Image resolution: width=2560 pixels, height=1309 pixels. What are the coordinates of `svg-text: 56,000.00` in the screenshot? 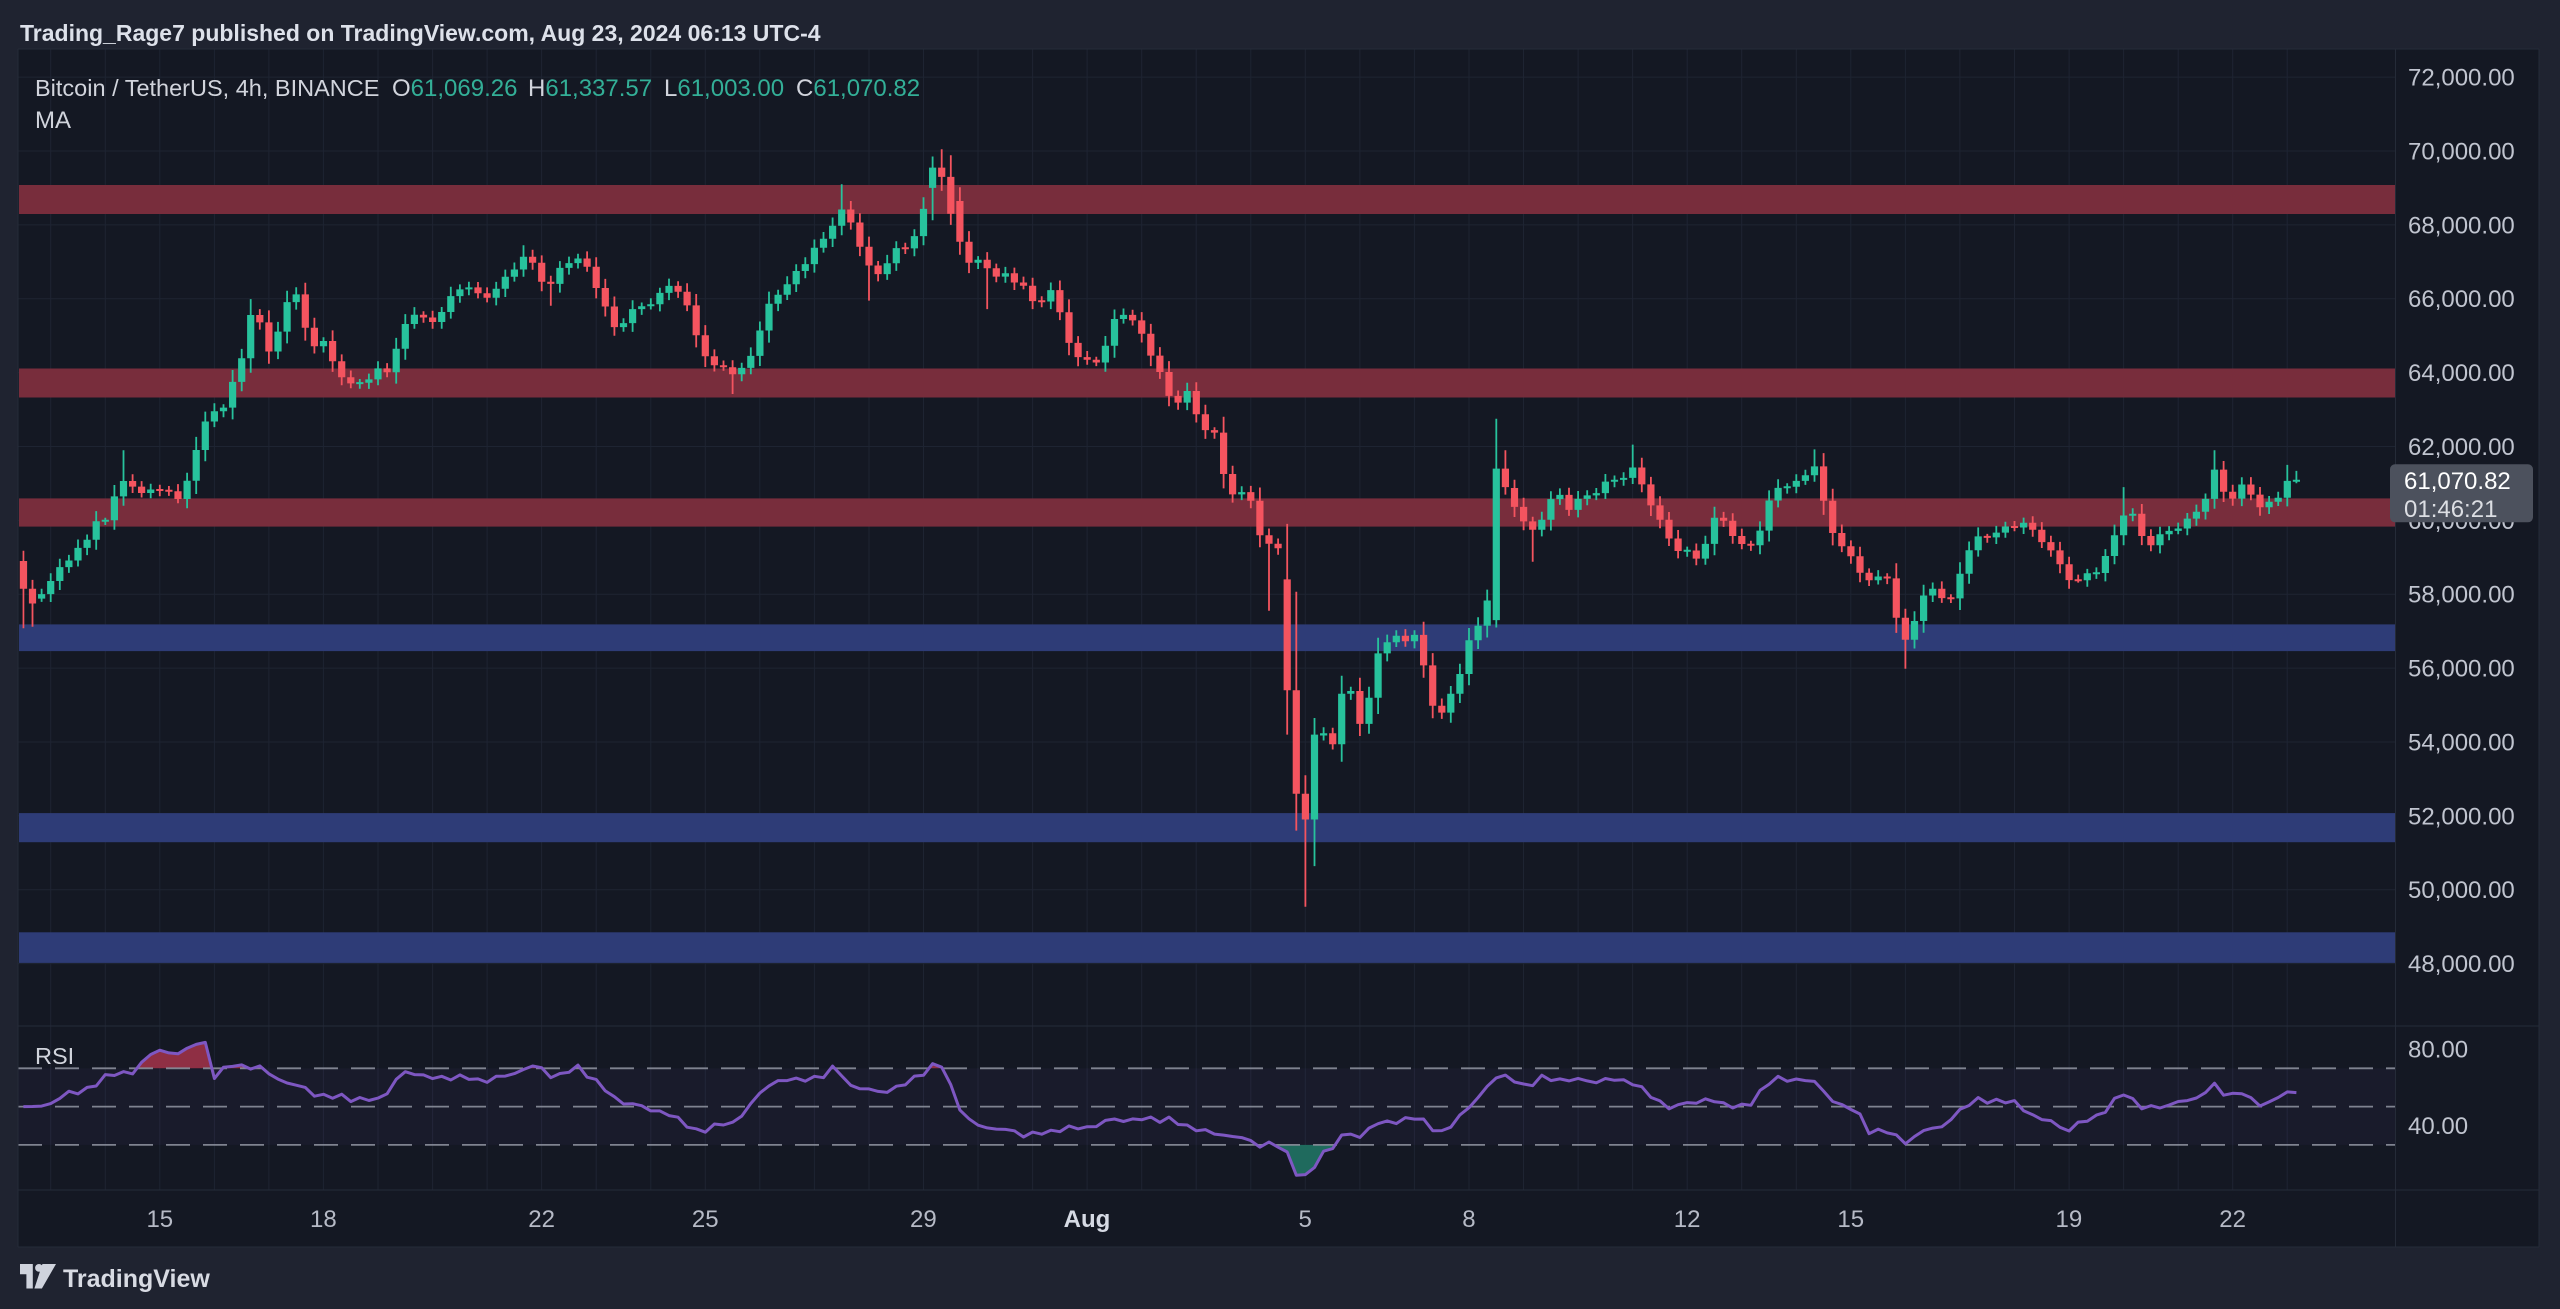 It's located at (2461, 669).